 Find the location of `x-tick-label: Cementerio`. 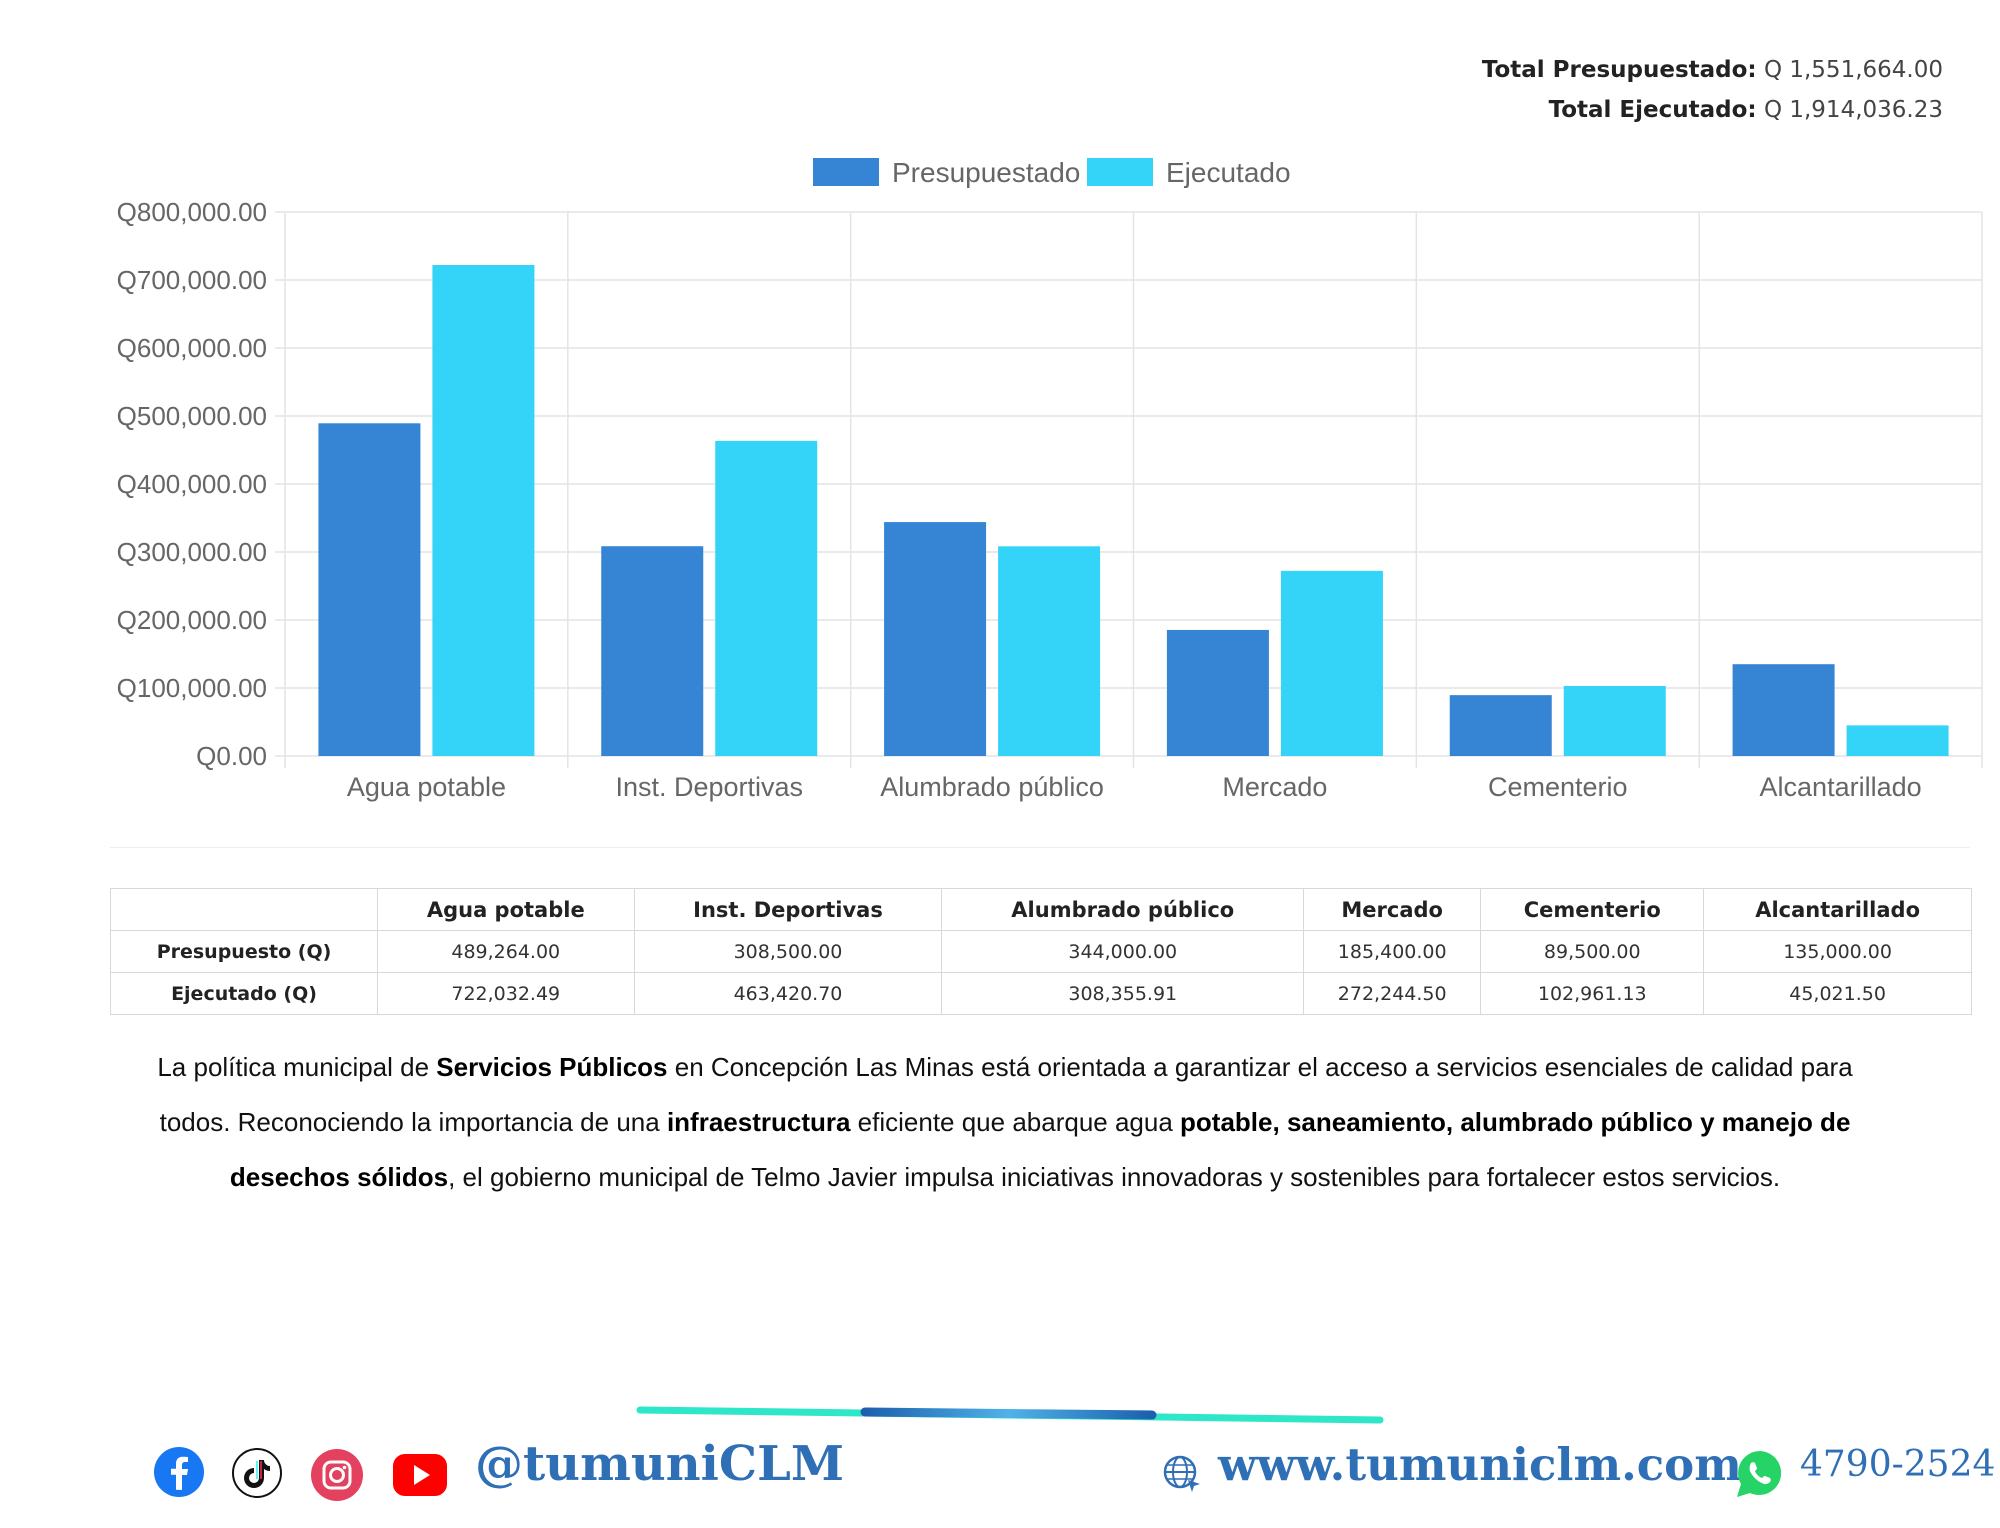

x-tick-label: Cementerio is located at coordinates (1558, 787).